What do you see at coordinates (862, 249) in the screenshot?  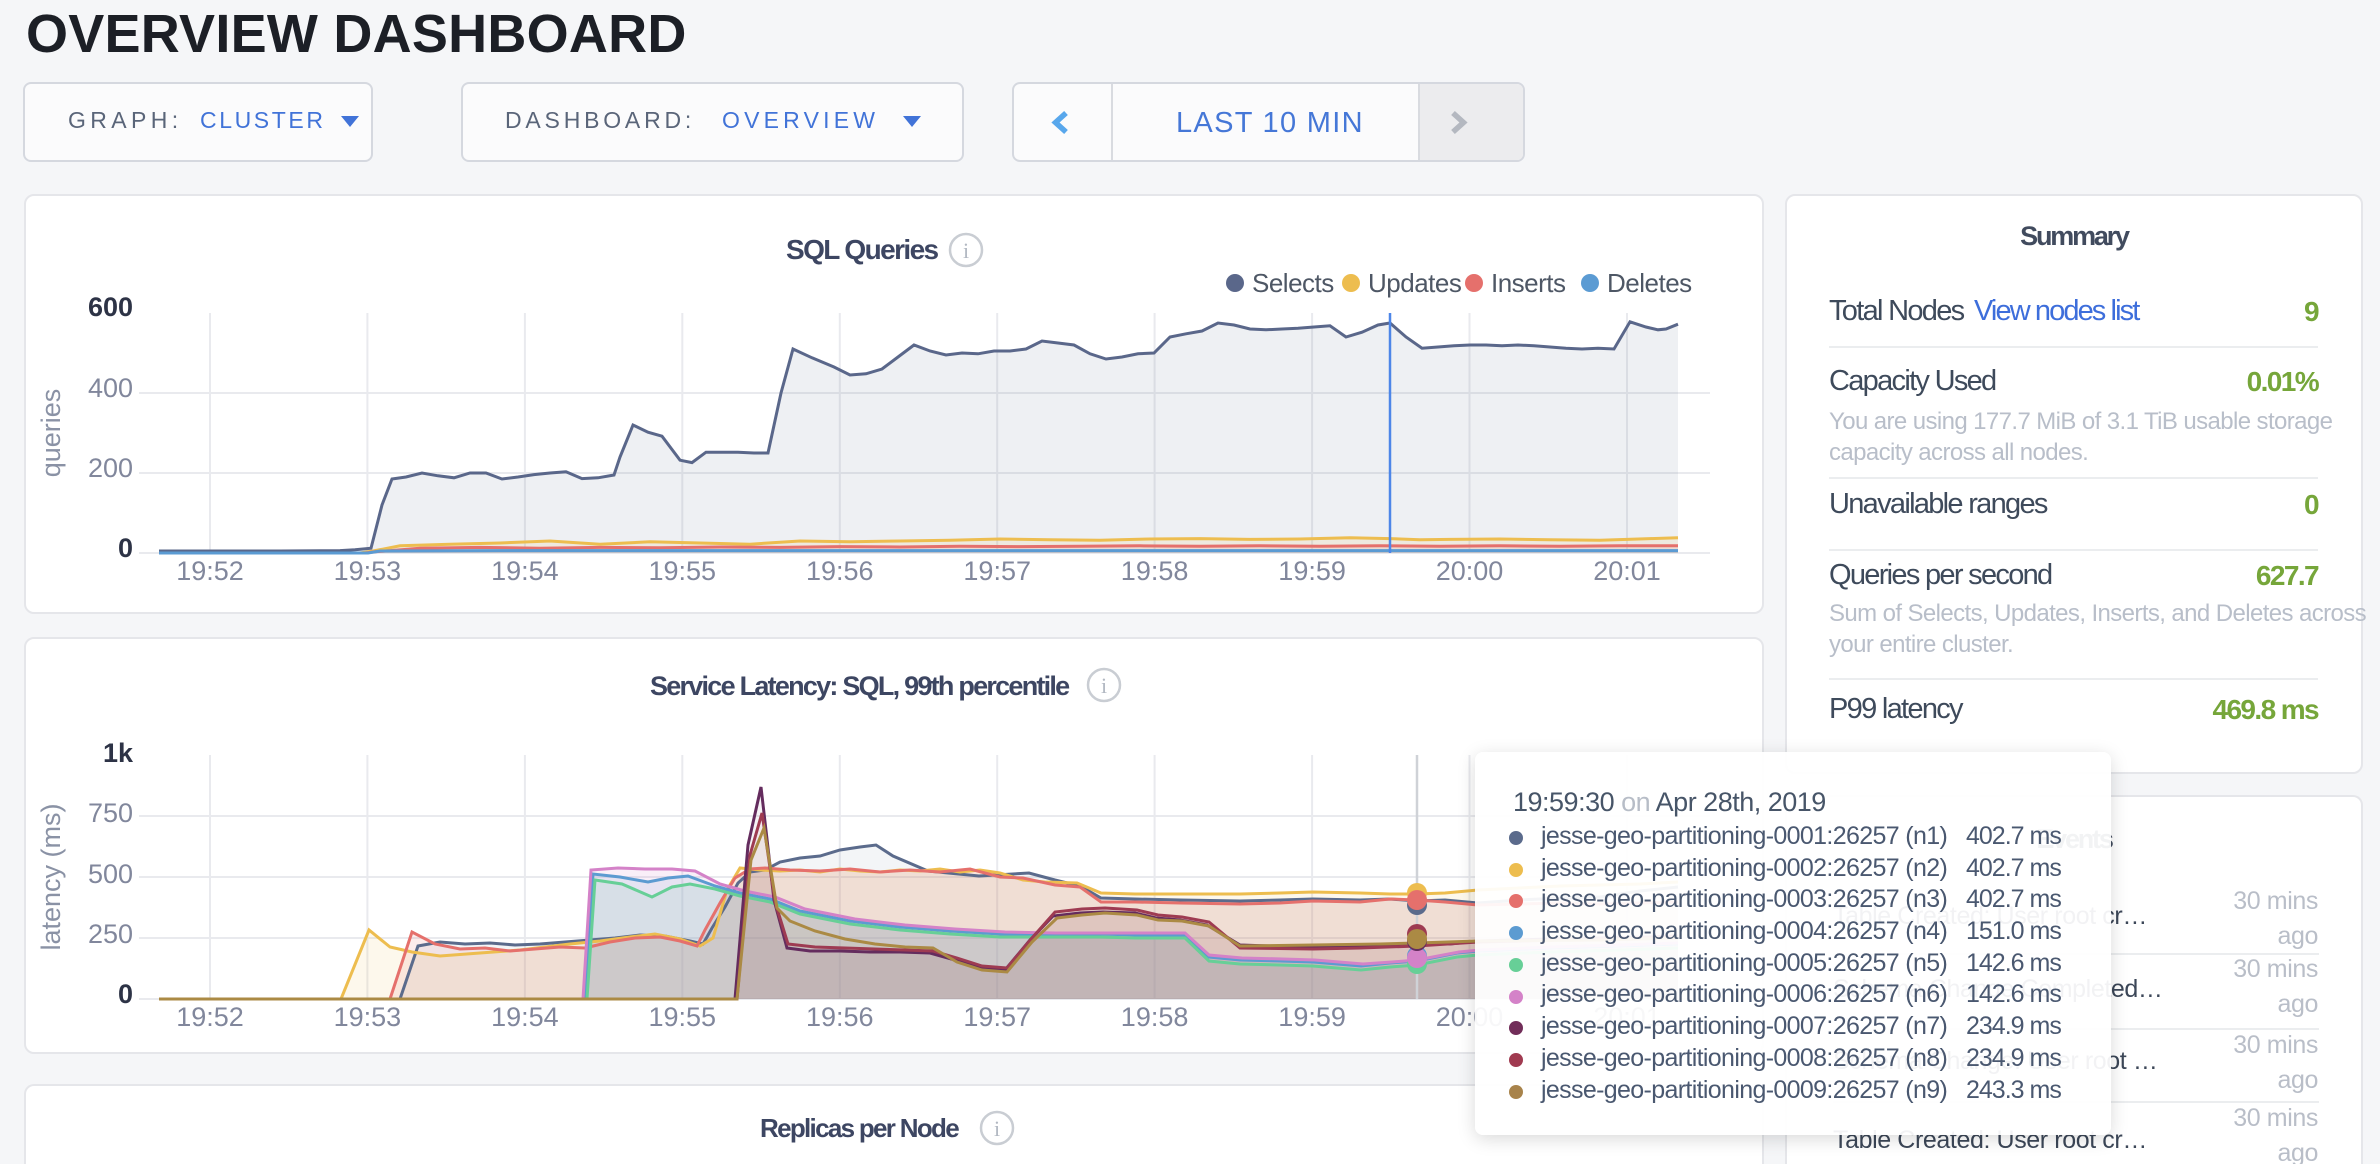 I see `svg-text: SQL Queries` at bounding box center [862, 249].